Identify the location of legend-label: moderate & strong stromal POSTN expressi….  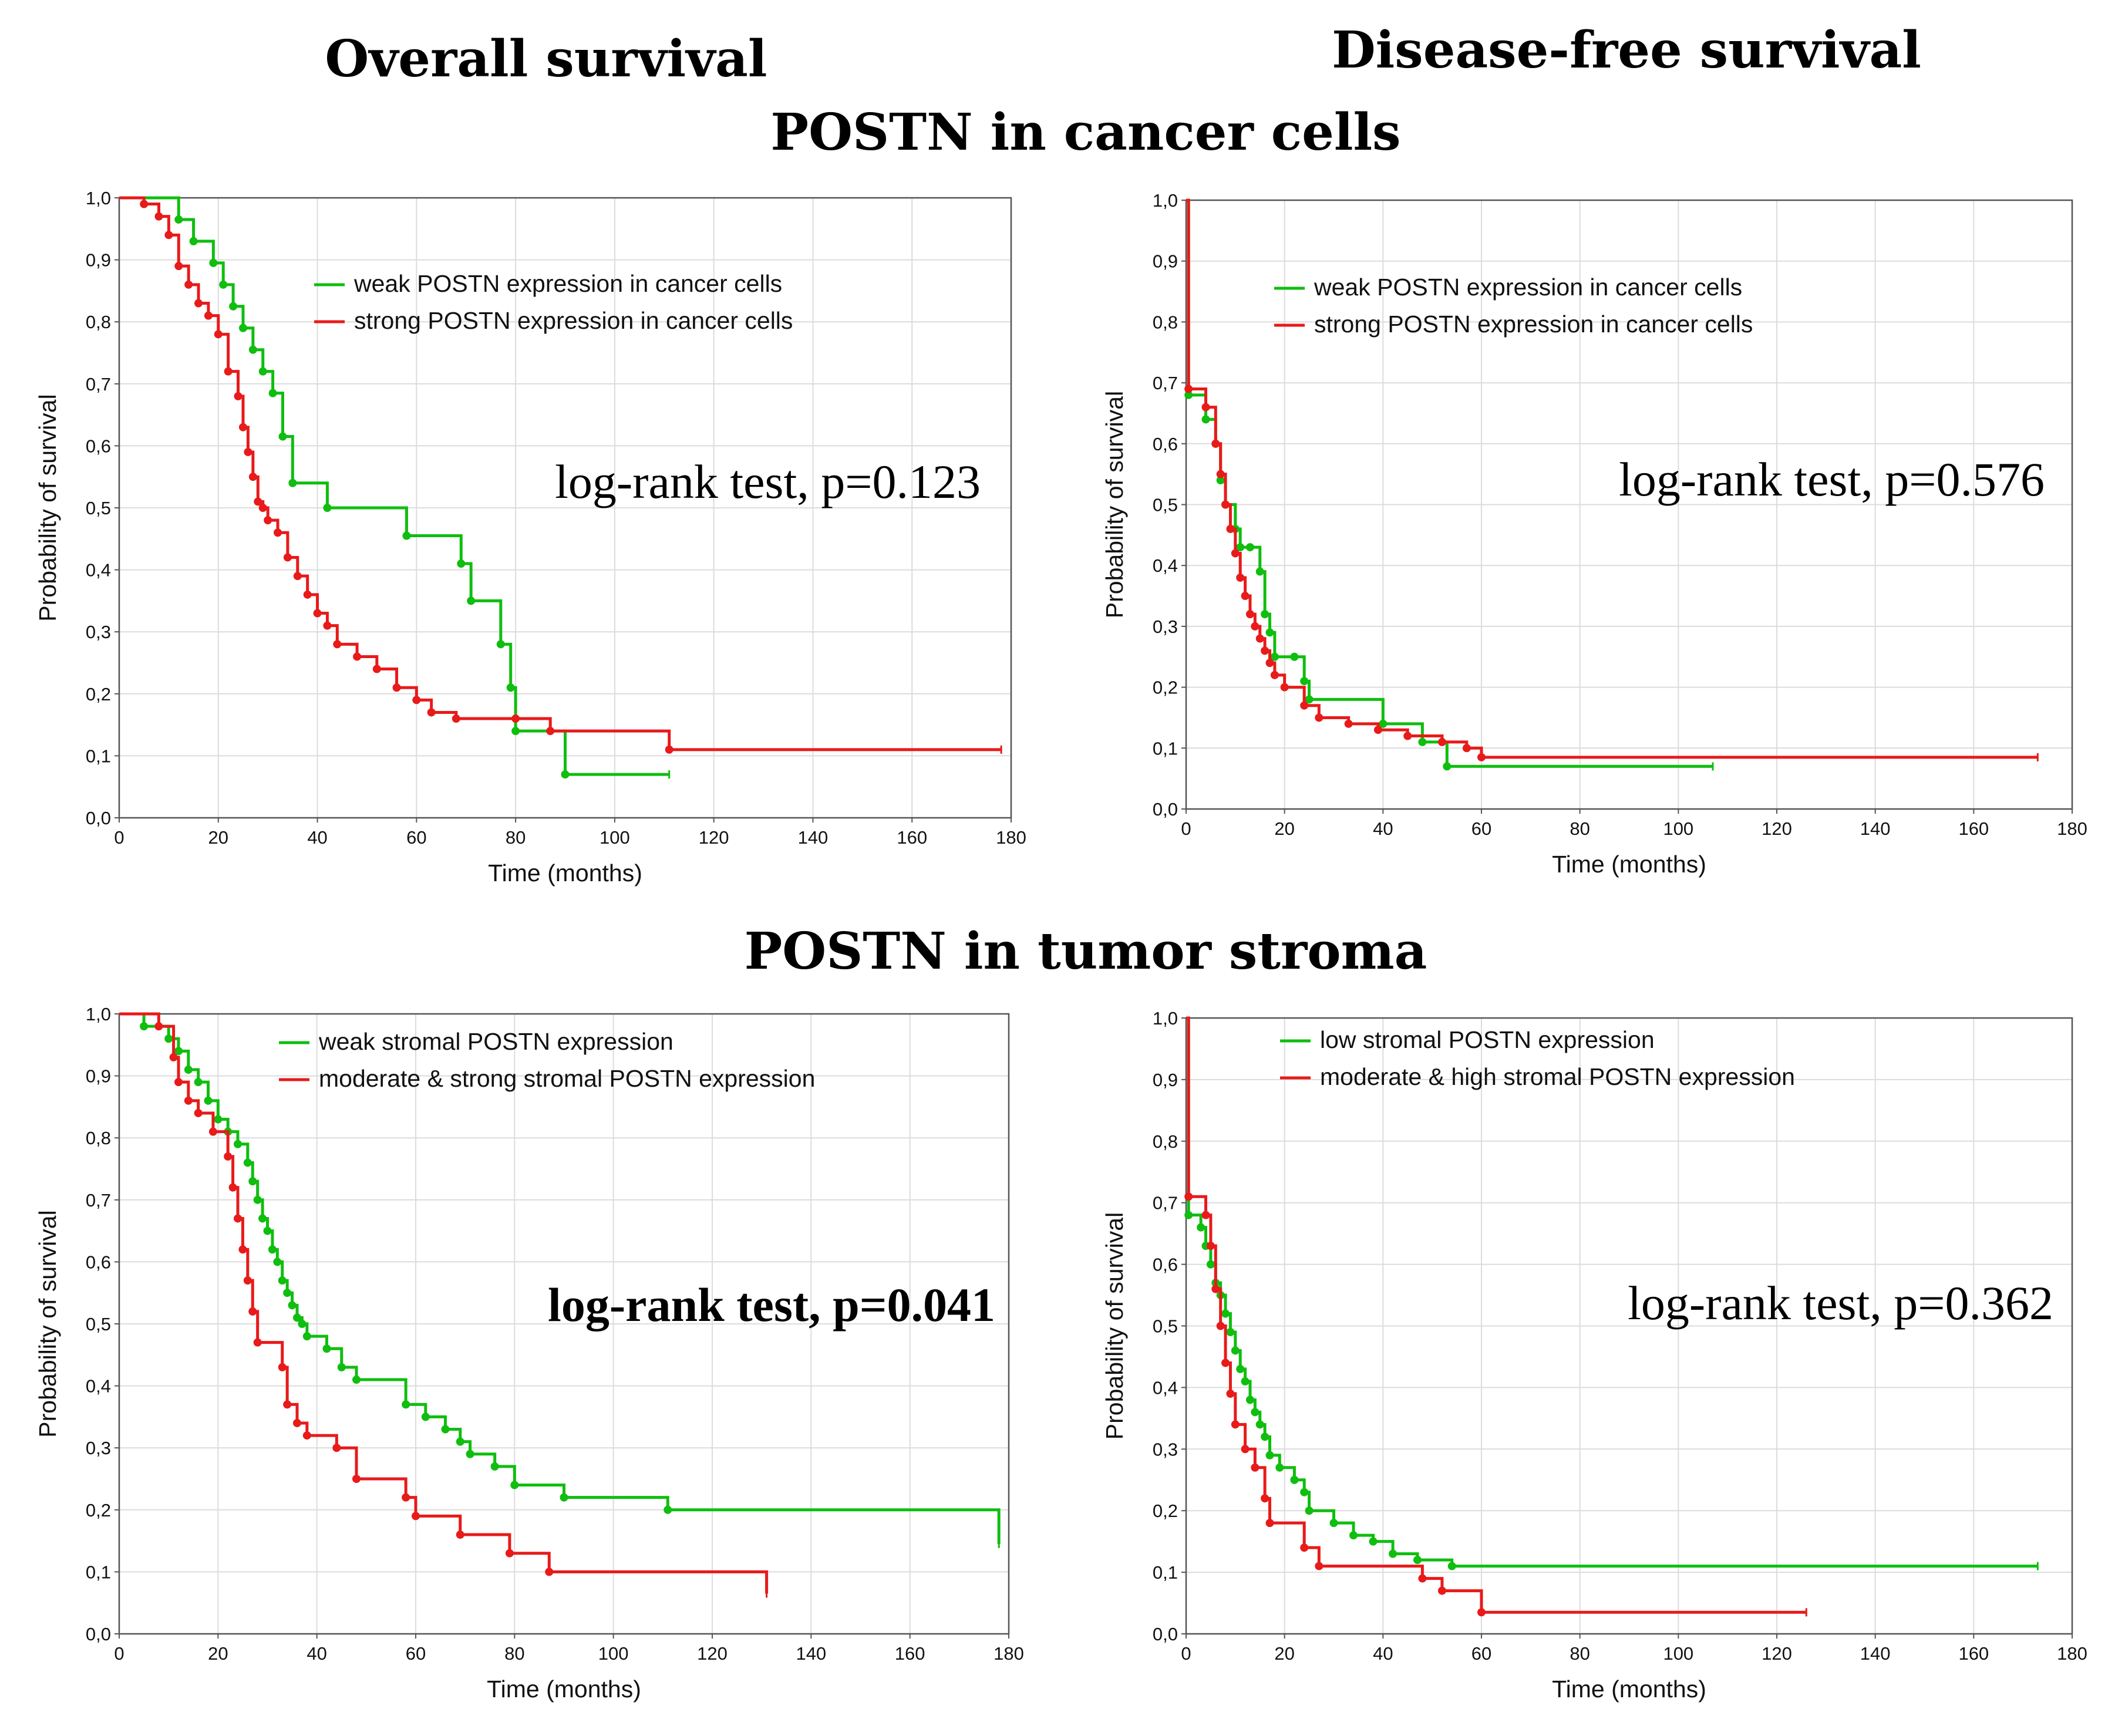
(567, 1078).